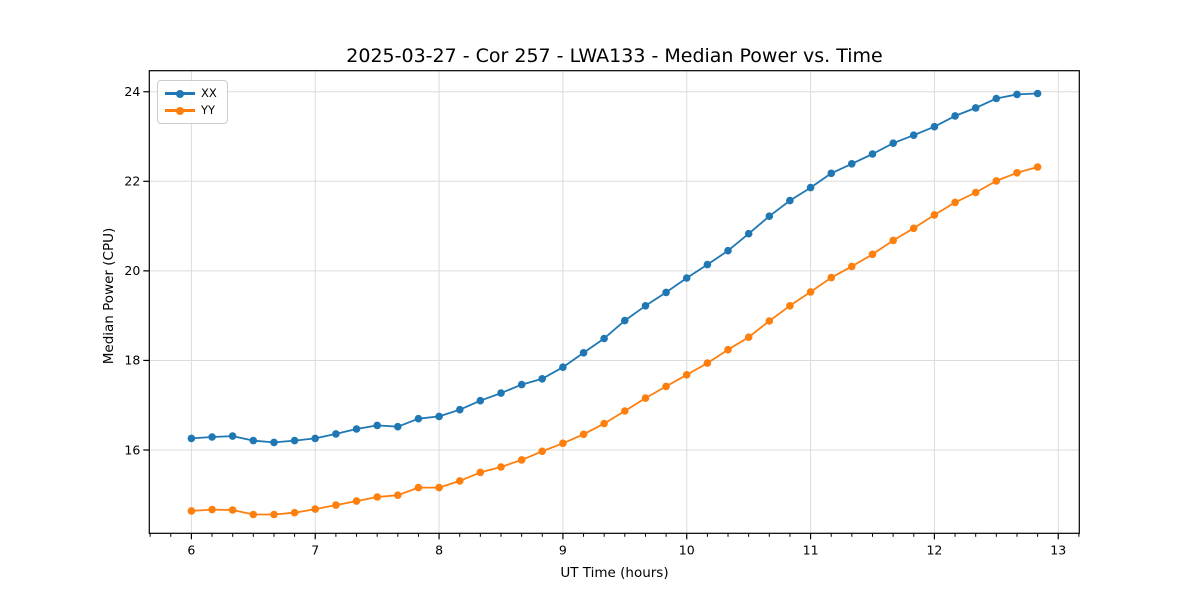 The width and height of the screenshot is (1200, 600). Describe the element at coordinates (1058, 549) in the screenshot. I see `x-tick-label: 13` at that location.